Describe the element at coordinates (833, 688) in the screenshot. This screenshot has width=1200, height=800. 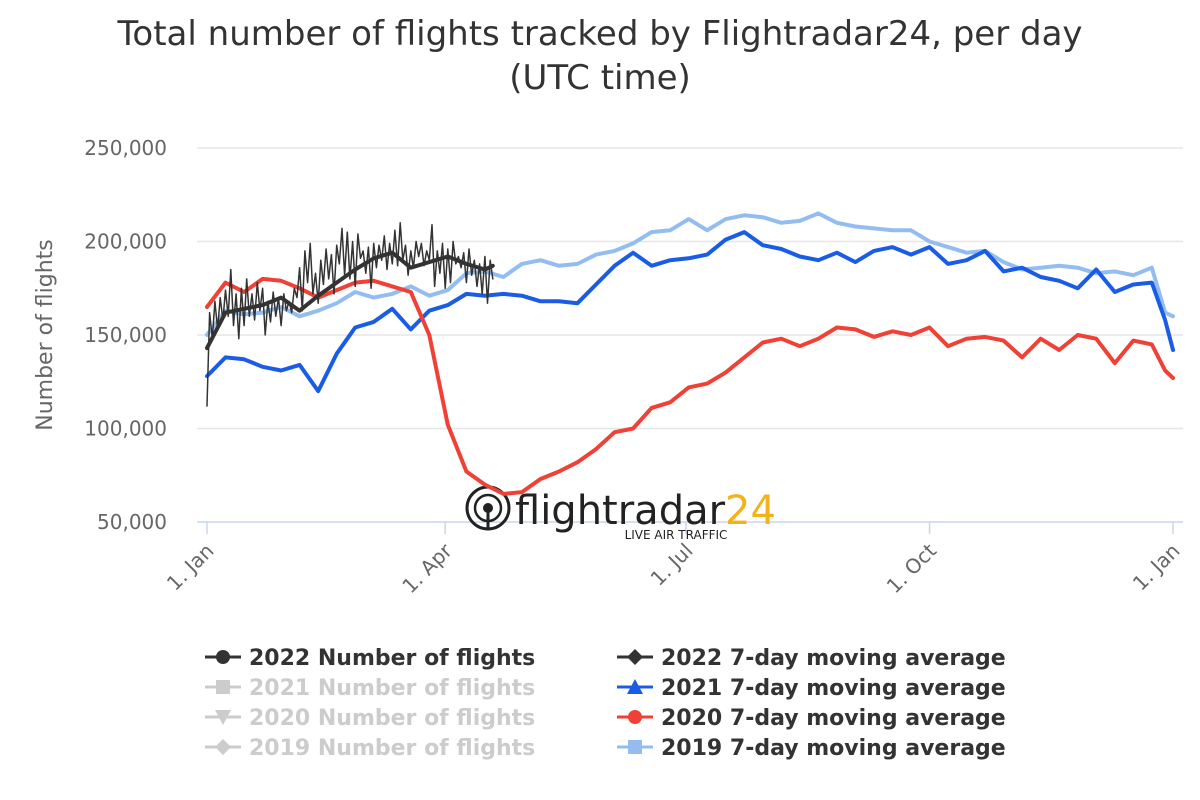
I see `legend-label: 2021 7-day moving average` at that location.